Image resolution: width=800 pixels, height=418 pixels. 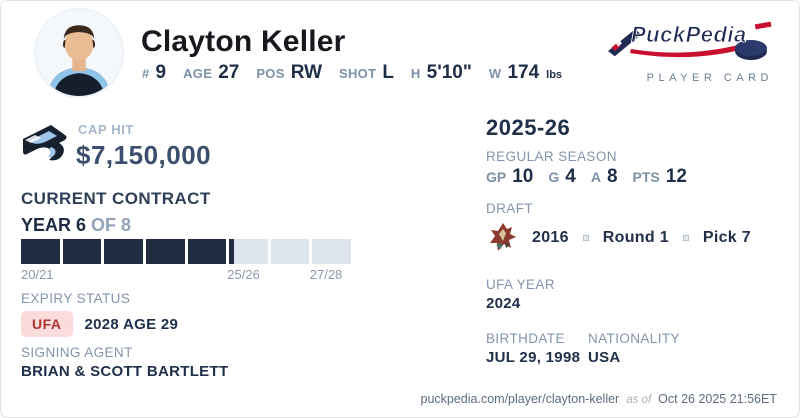 I want to click on expiry-status-label: EXPIRY STATUS, so click(x=76, y=298).